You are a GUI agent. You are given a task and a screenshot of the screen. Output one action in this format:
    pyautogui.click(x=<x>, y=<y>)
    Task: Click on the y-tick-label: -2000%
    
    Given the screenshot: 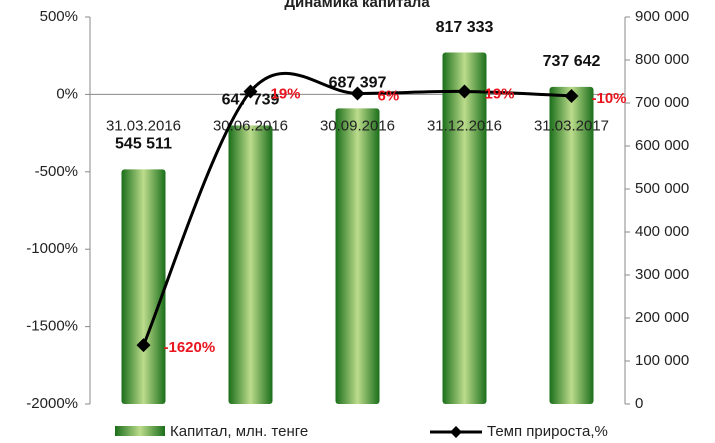 What is the action you would take?
    pyautogui.click(x=52, y=403)
    